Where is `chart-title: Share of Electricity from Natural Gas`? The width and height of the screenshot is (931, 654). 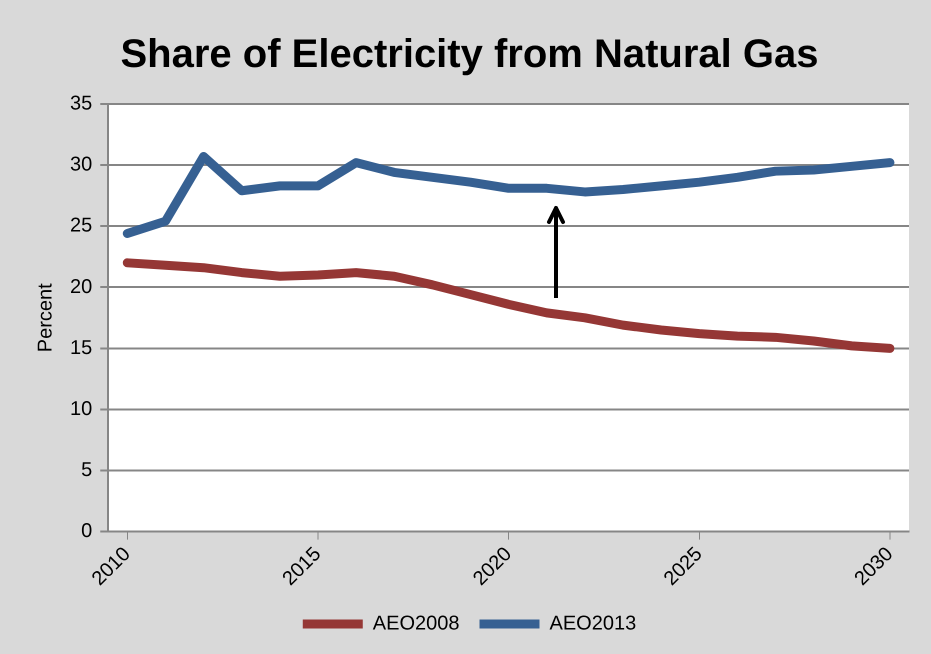
chart-title: Share of Electricity from Natural Gas is located at coordinates (469, 54).